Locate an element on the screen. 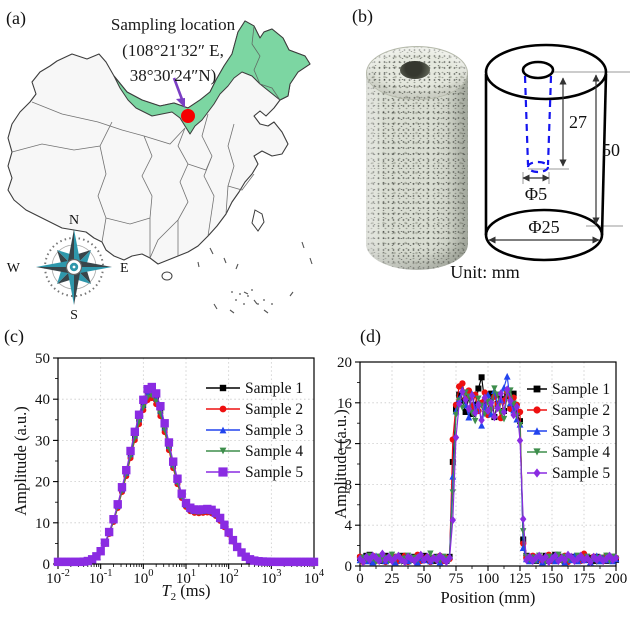 This screenshot has width=635, height=619. dim-bore: Φ5 is located at coordinates (536, 194).